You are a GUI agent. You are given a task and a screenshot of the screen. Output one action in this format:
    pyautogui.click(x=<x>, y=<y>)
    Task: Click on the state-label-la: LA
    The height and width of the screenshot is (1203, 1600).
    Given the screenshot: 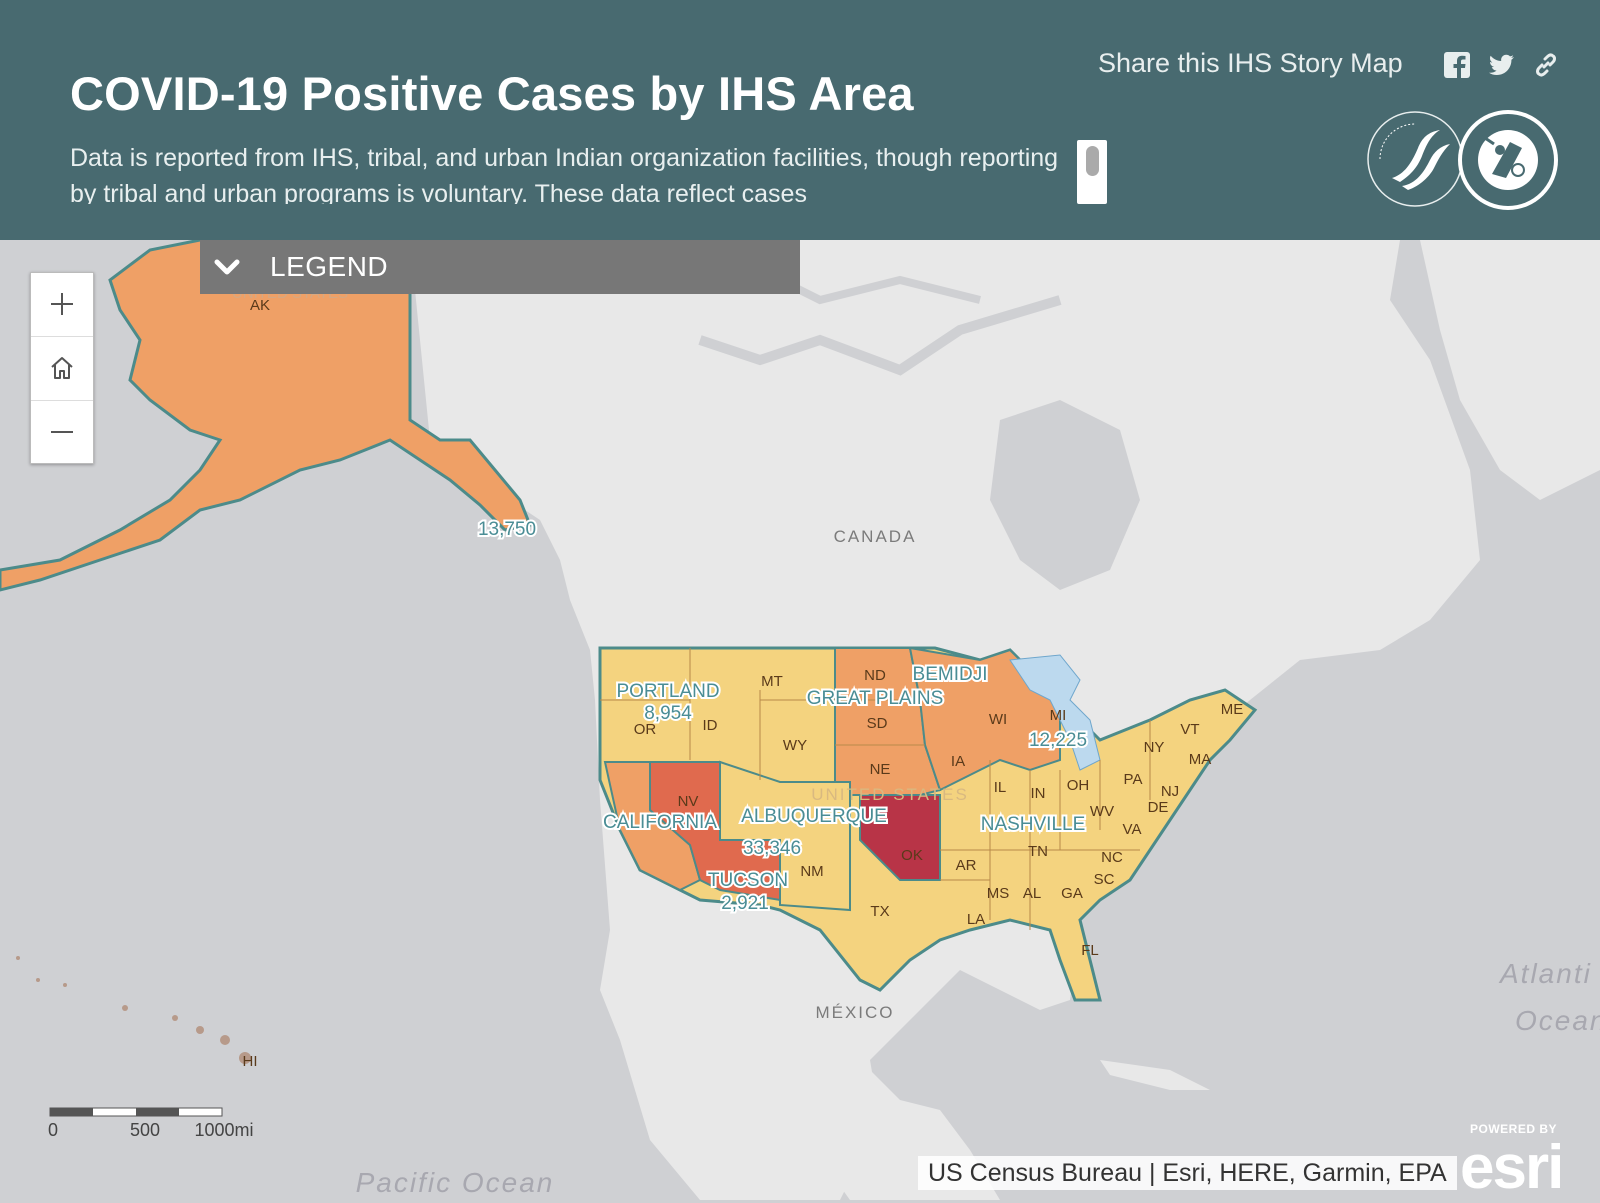 What is the action you would take?
    pyautogui.click(x=976, y=919)
    